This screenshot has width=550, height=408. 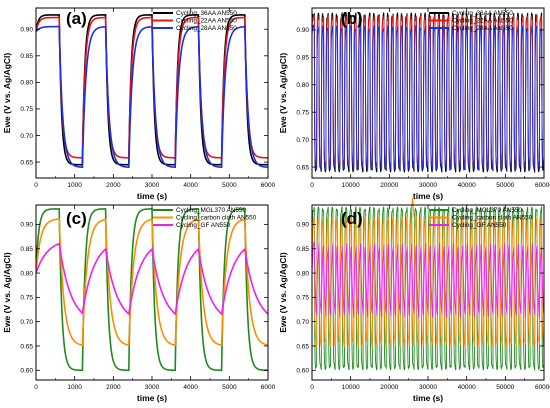 What do you see at coordinates (76, 18) in the screenshot?
I see `panel-tag: (a)` at bounding box center [76, 18].